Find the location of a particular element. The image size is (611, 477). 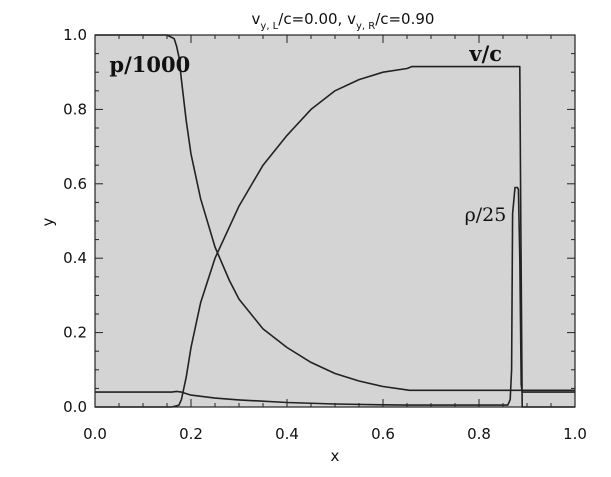

x-tick-label: 0.2 is located at coordinates (191, 434).